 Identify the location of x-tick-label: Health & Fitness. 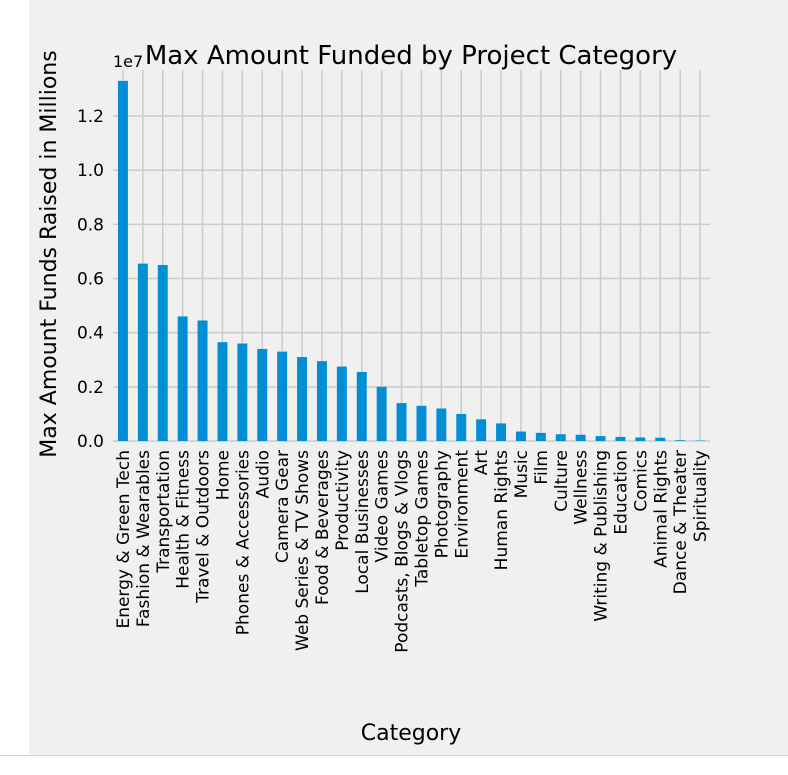
(184, 519).